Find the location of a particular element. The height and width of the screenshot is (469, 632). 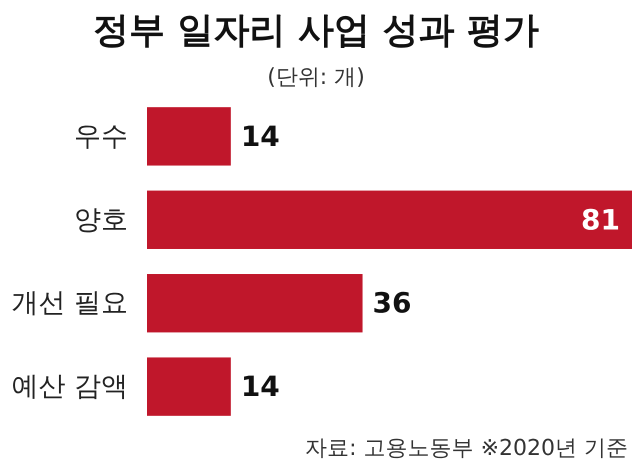

text: 자료: 고용노동부 ※2020년 기준 is located at coordinates (466, 448).